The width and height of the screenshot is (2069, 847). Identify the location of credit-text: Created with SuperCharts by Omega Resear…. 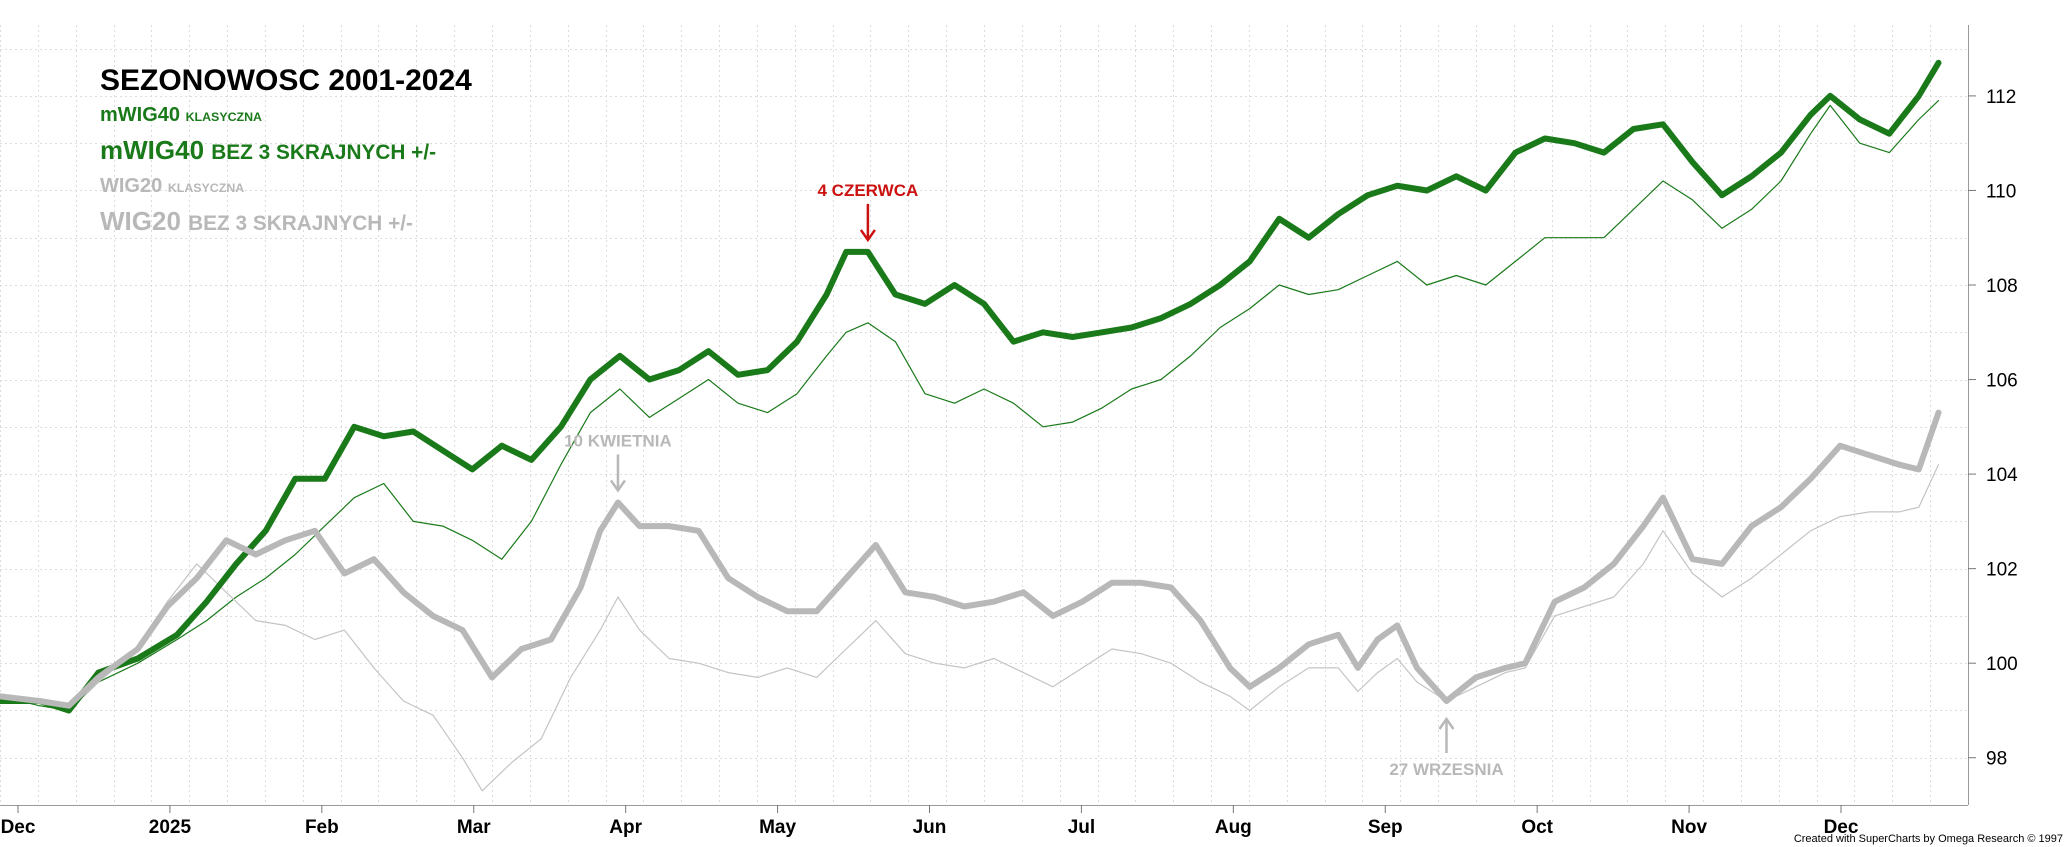
(1928, 839).